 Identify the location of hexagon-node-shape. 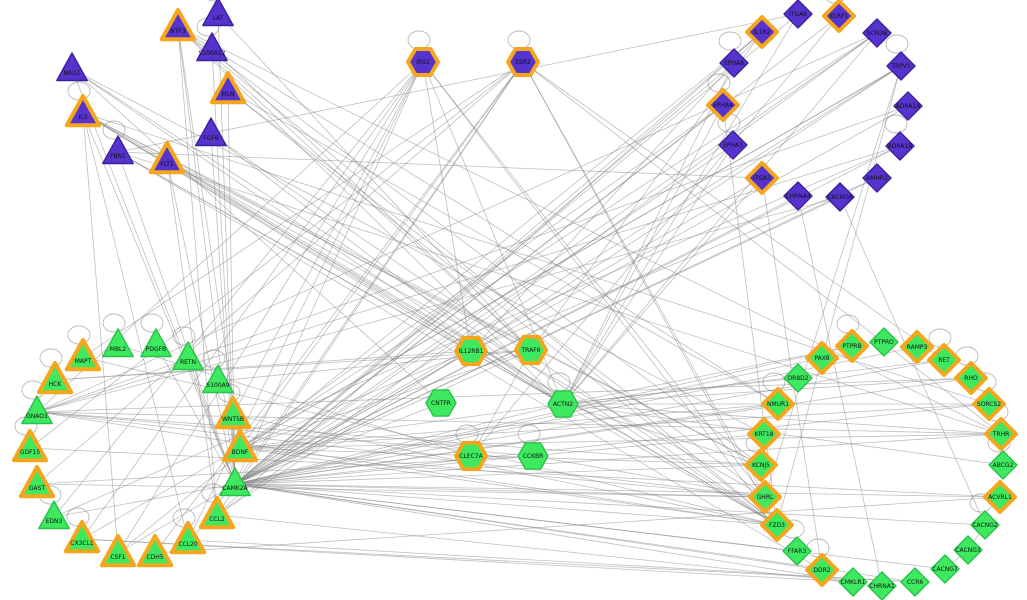
(523, 62).